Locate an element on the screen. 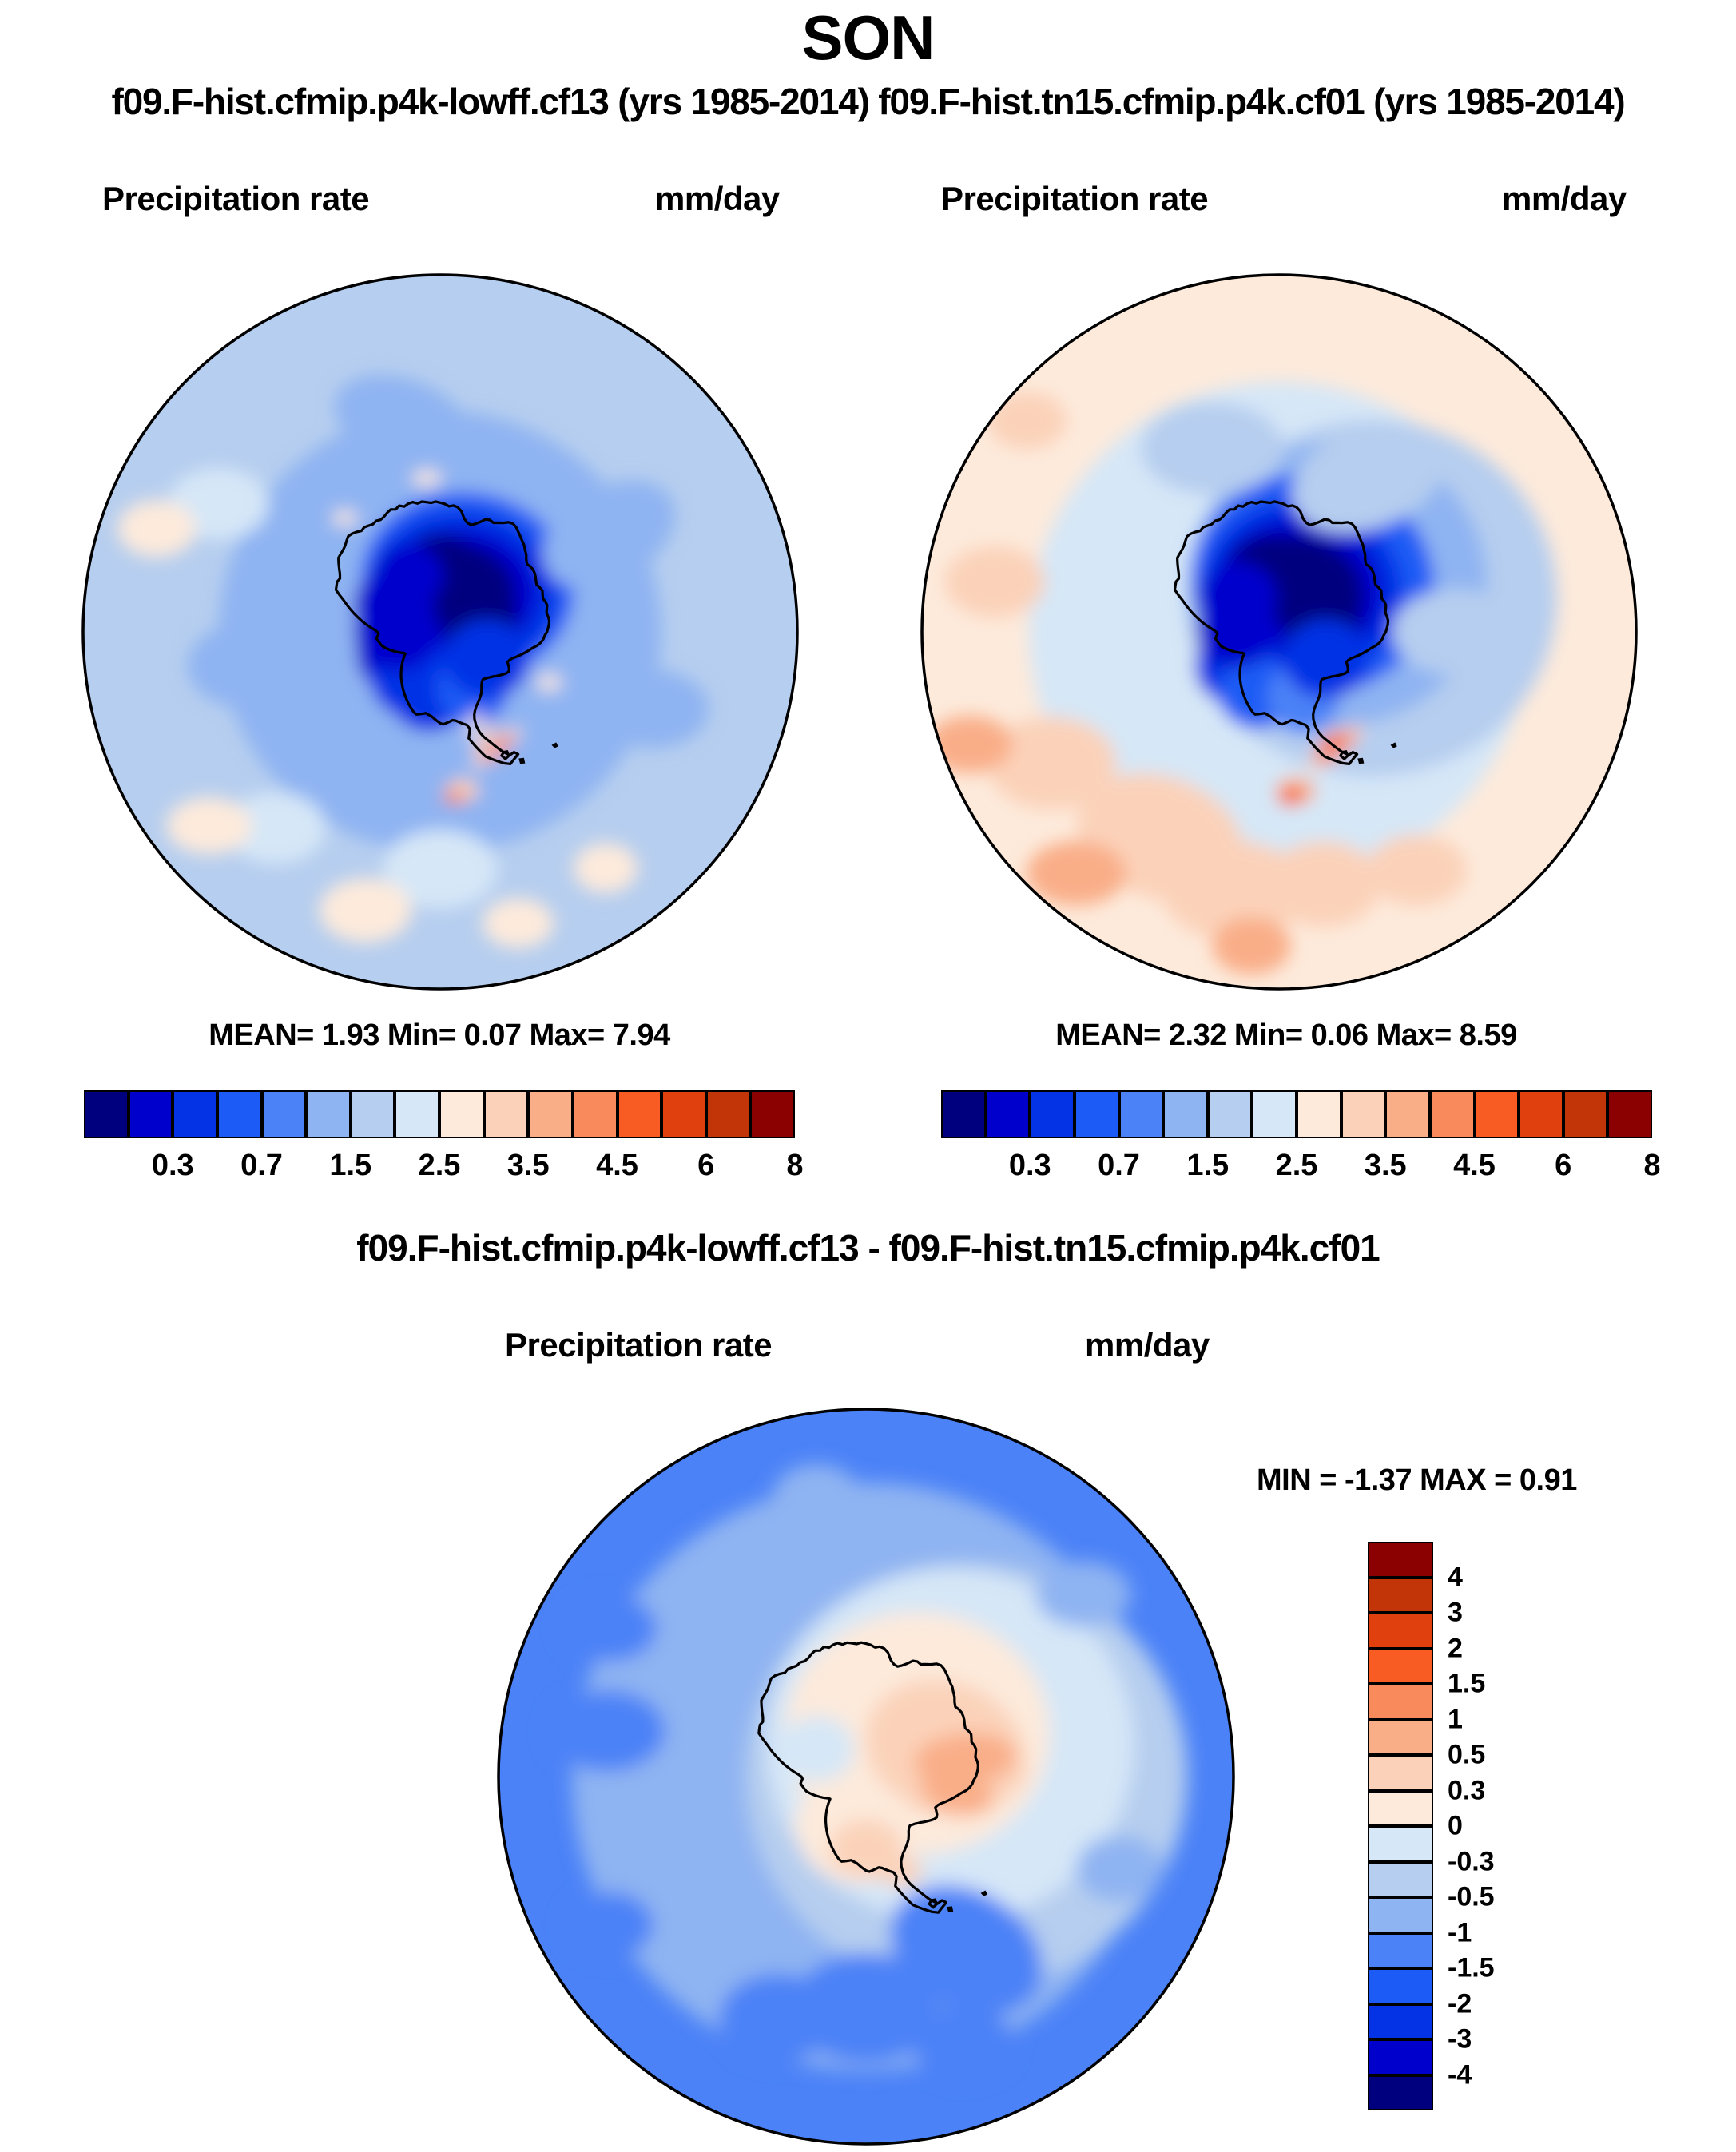 The height and width of the screenshot is (2152, 1736). right-colorbar-ticks: 0.3 0.7 1.5 2.5 3.5 4.5 6 8 is located at coordinates (1301, 1169).